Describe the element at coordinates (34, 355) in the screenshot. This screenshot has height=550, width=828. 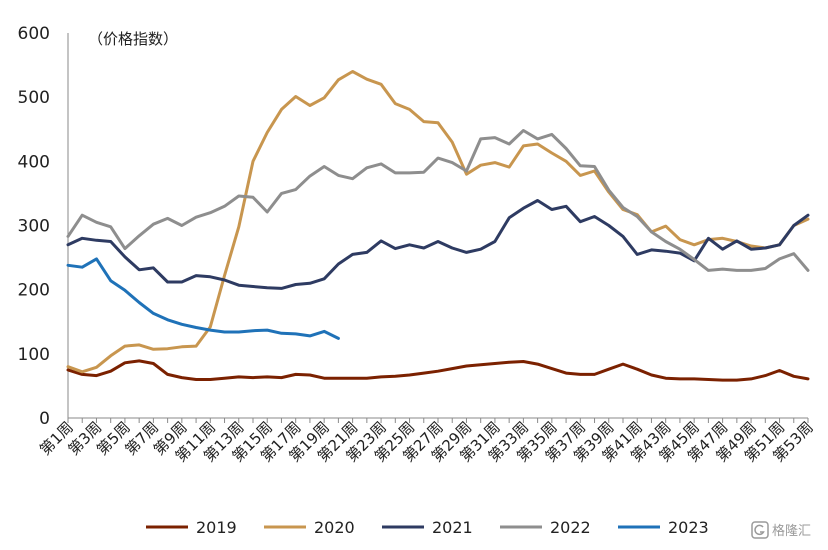
I see `y-tick-label: 100` at that location.